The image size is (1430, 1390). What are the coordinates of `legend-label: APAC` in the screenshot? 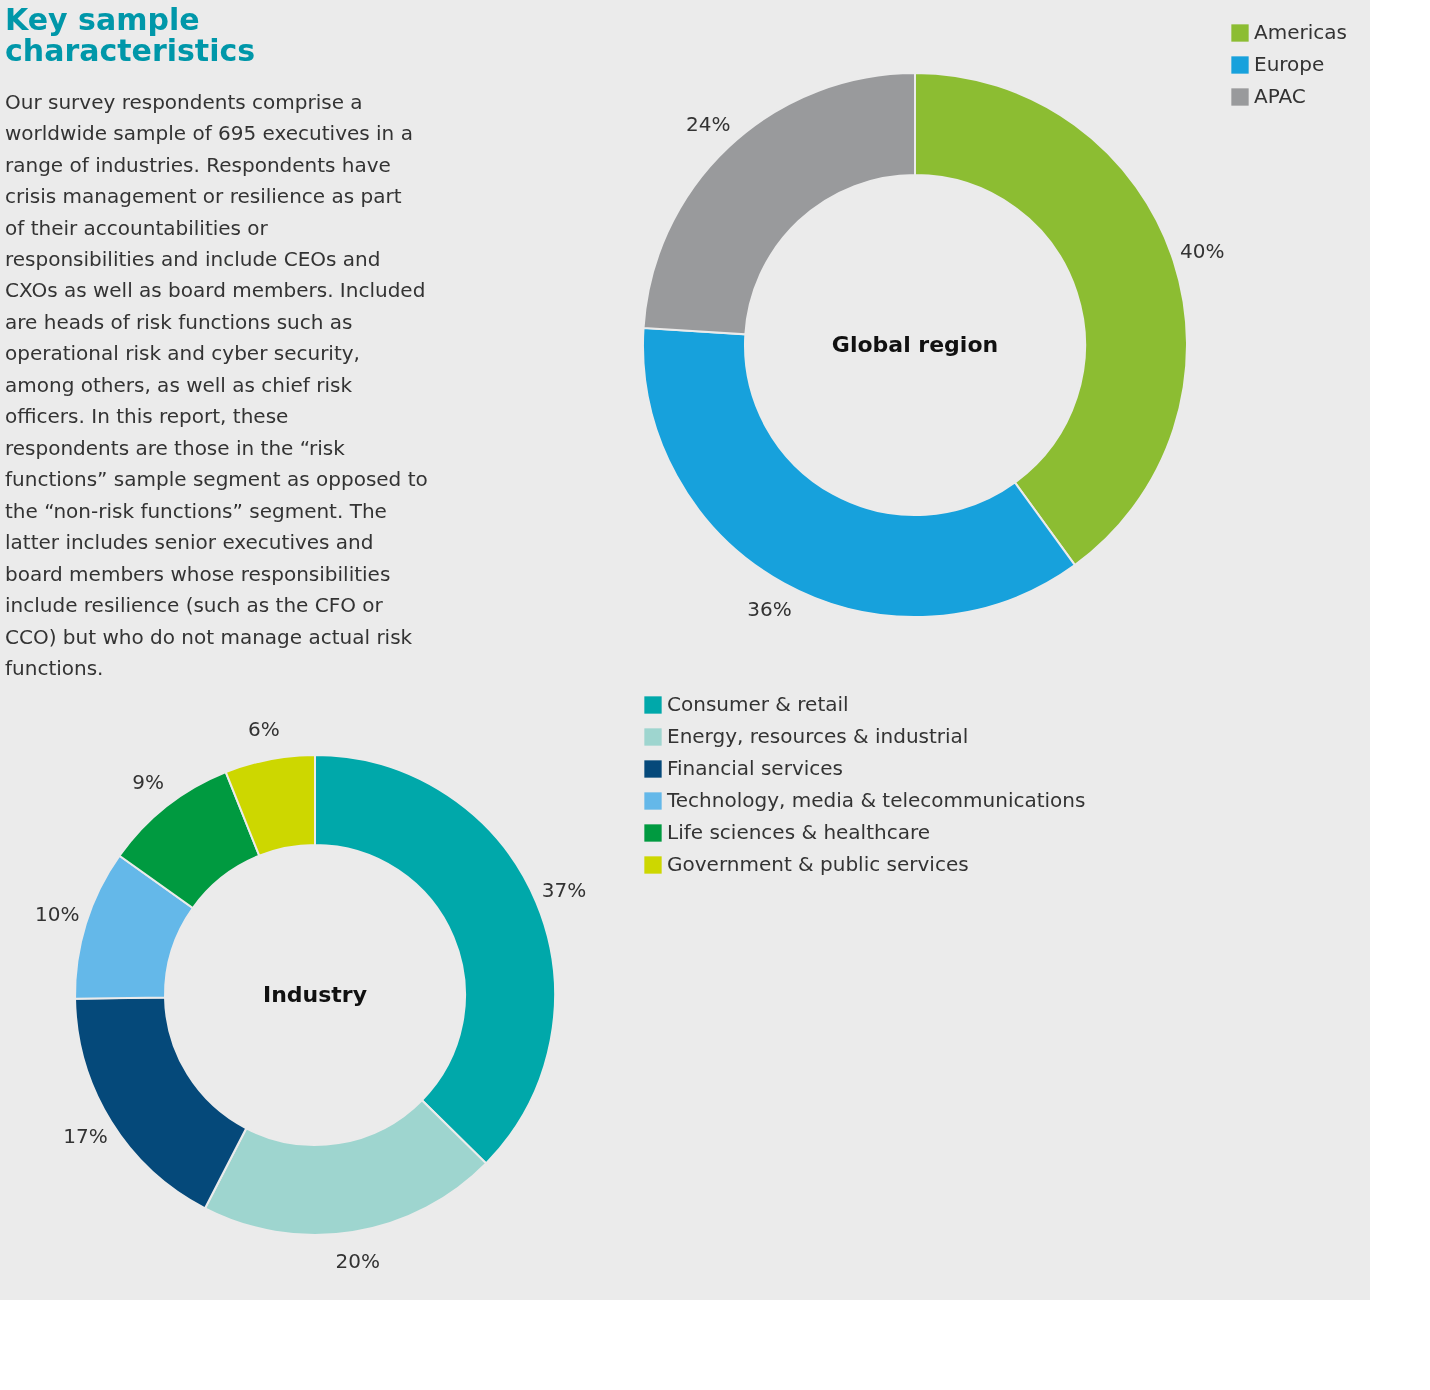 It's located at (1280, 96).